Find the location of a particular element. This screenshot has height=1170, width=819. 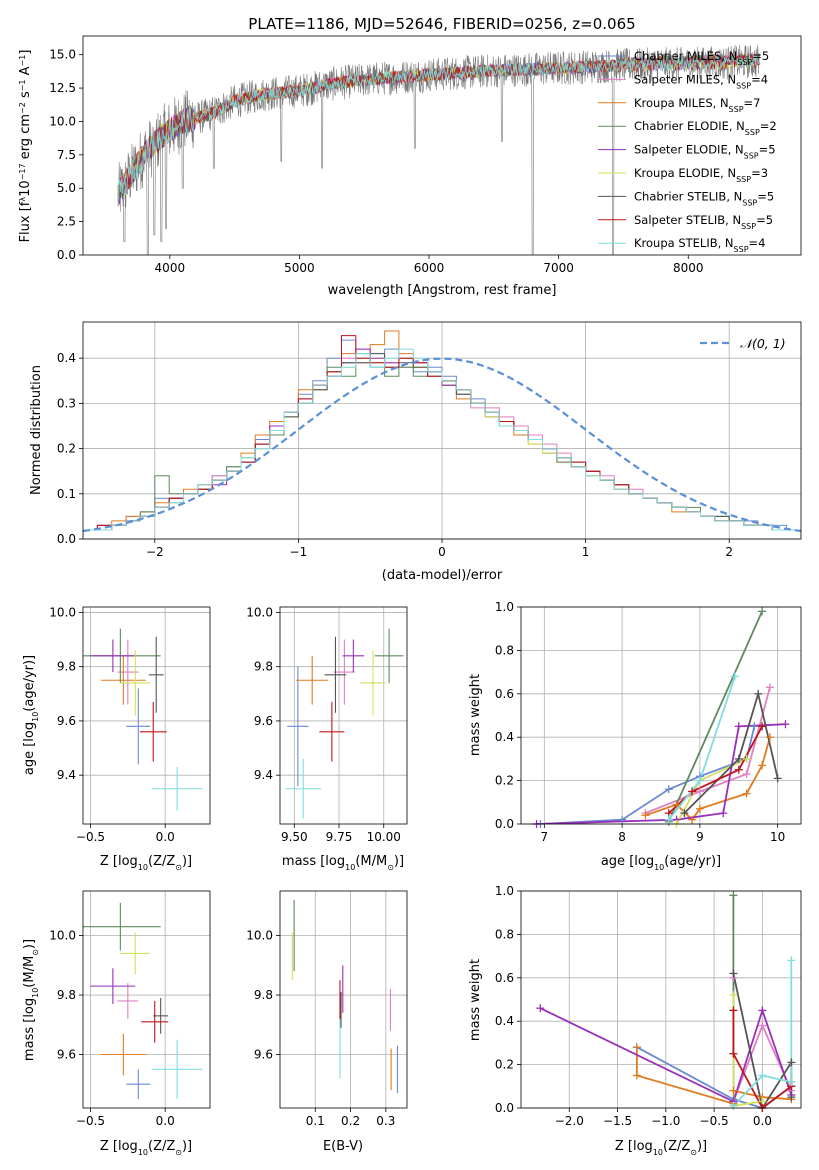

panel-mass_weight_vs_age: 7 8 9 10 0.0 0.2 0.4 0.6 0.8 1.0 is located at coordinates (648, 722).